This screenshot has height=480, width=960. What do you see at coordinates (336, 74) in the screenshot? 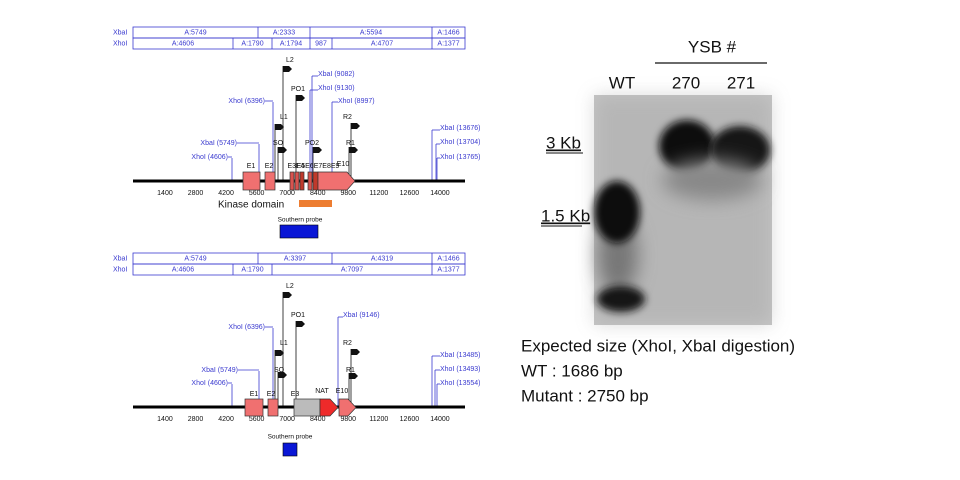
I see `site-label: XbaI (9082)` at bounding box center [336, 74].